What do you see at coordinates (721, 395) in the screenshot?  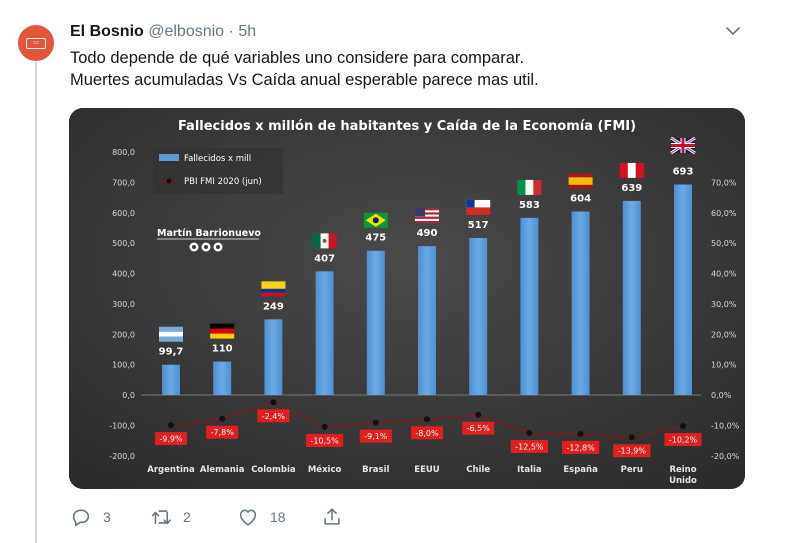 I see `y-right-tick-label: 0,0%` at bounding box center [721, 395].